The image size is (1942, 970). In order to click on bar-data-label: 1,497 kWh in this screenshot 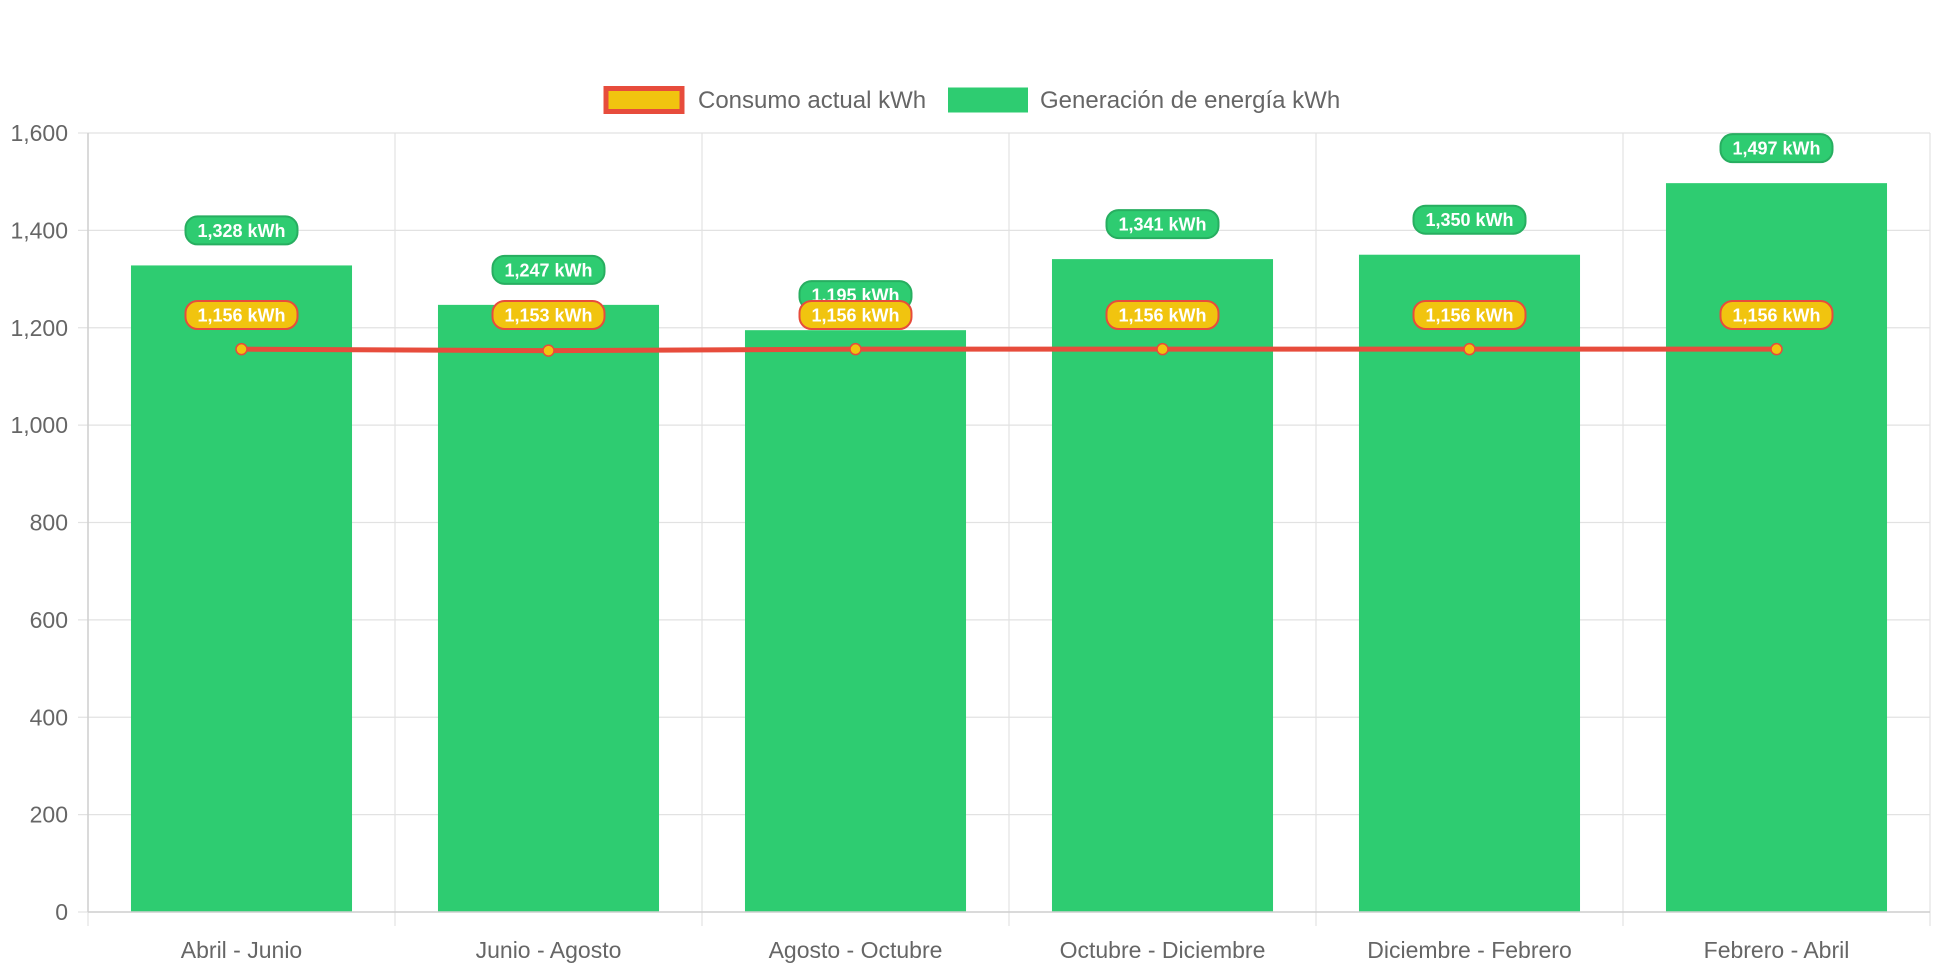, I will do `click(1776, 148)`.